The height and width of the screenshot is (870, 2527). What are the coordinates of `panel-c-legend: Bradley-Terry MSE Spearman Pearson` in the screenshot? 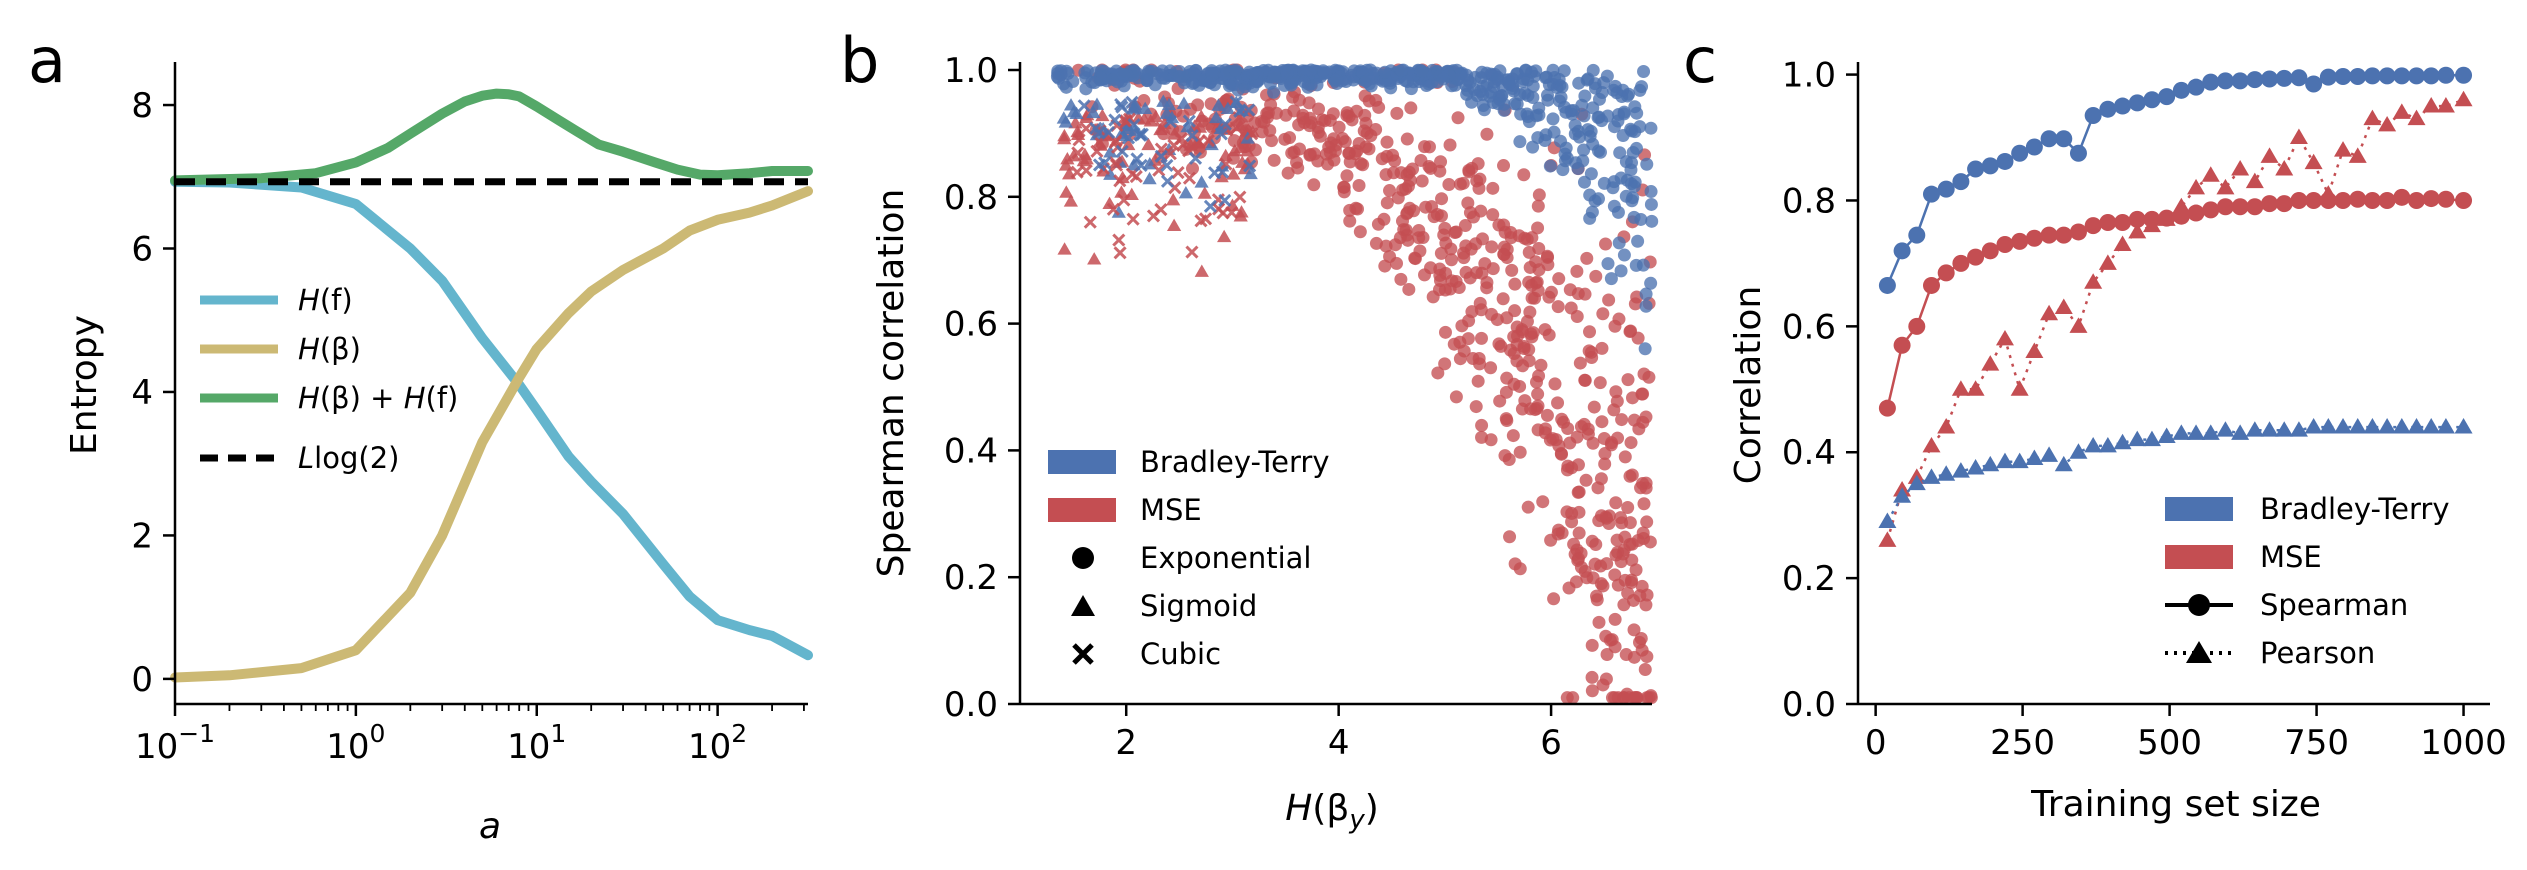 It's located at (2307, 581).